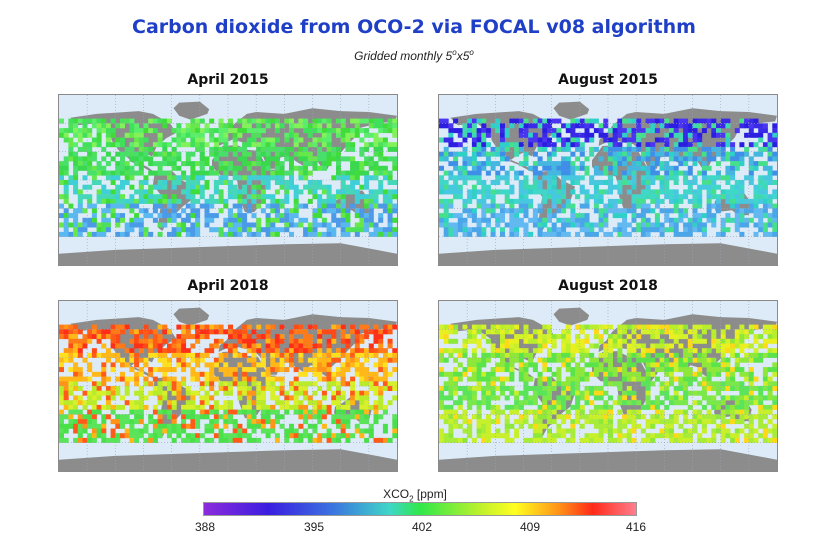 This screenshot has height=550, width=828. Describe the element at coordinates (228, 386) in the screenshot. I see `map-april-2018-grid` at that location.